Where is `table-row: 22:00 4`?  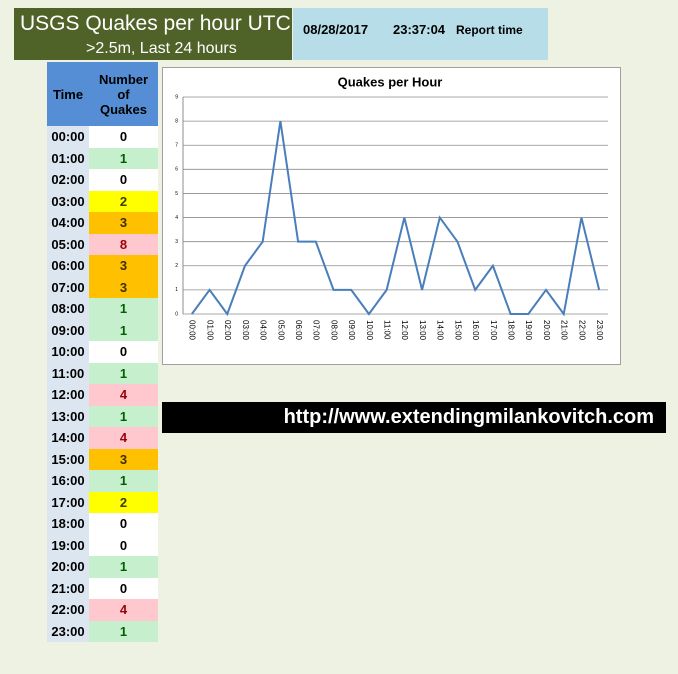 table-row: 22:00 4 is located at coordinates (102, 610).